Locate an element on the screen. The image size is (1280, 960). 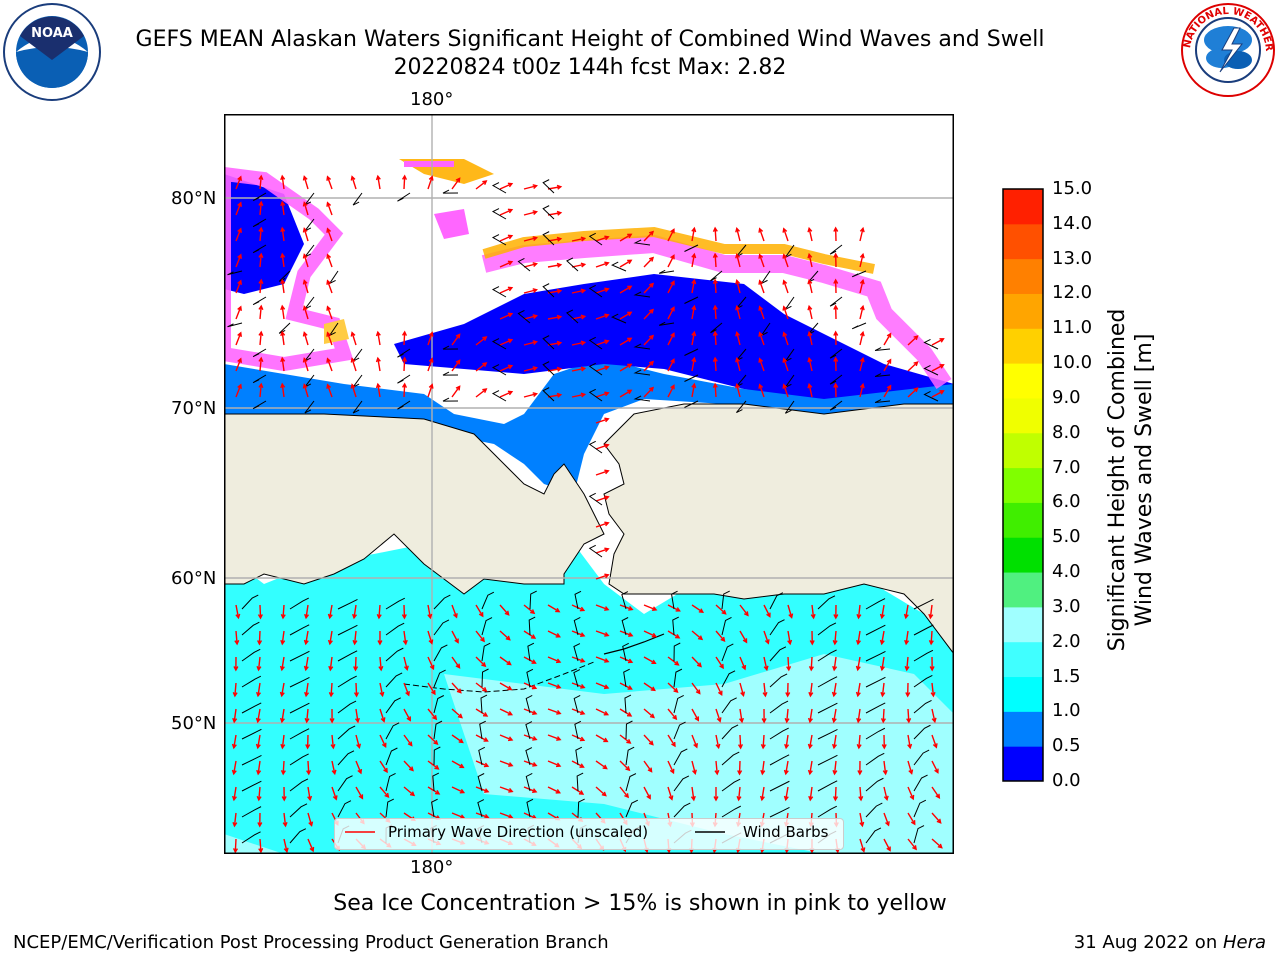
colorbar-tick: 7.0 is located at coordinates (1066, 467).